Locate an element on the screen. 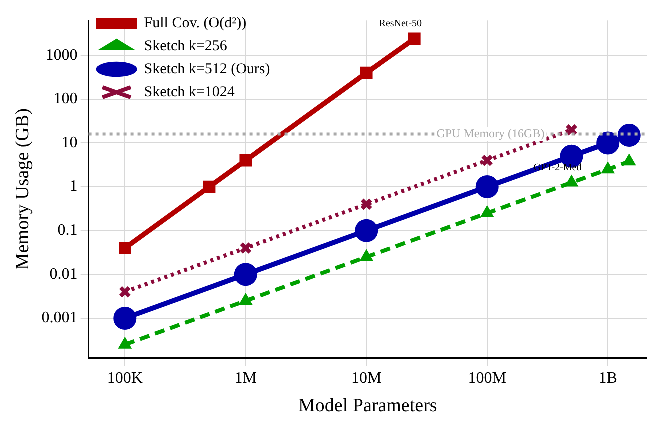  x-tick-label: 1B is located at coordinates (608, 378).